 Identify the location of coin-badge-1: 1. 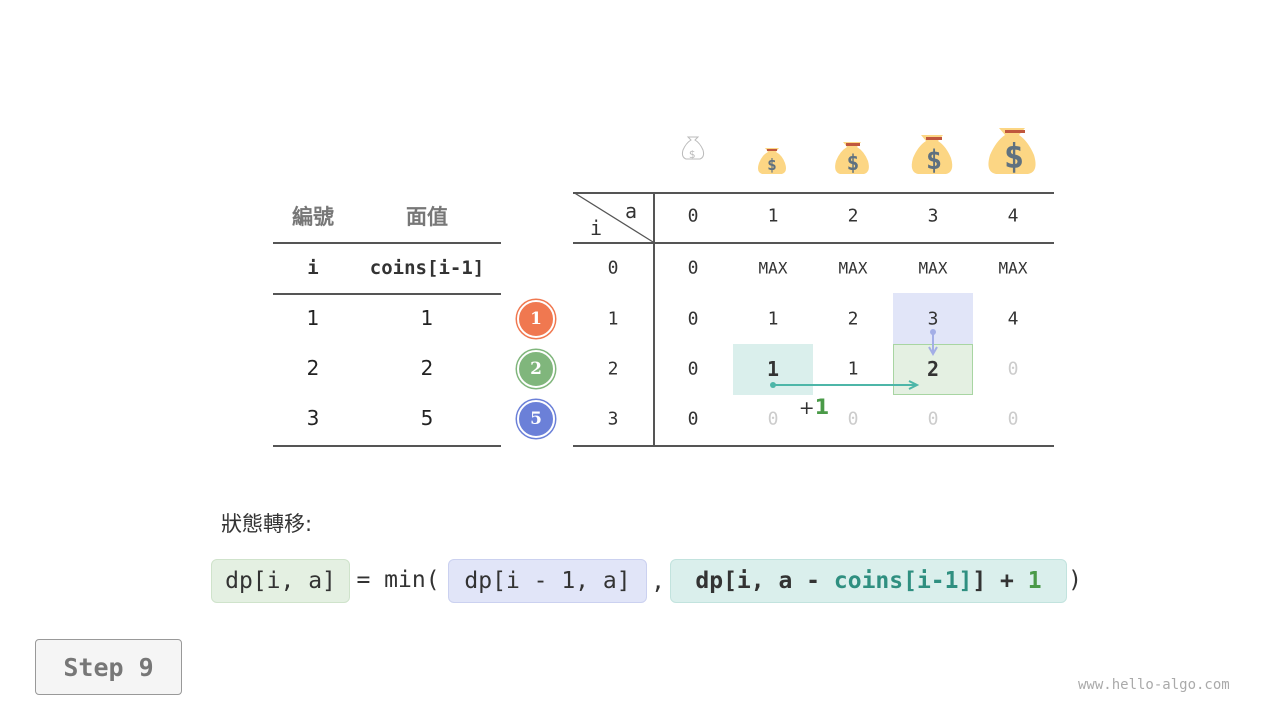
(536, 319).